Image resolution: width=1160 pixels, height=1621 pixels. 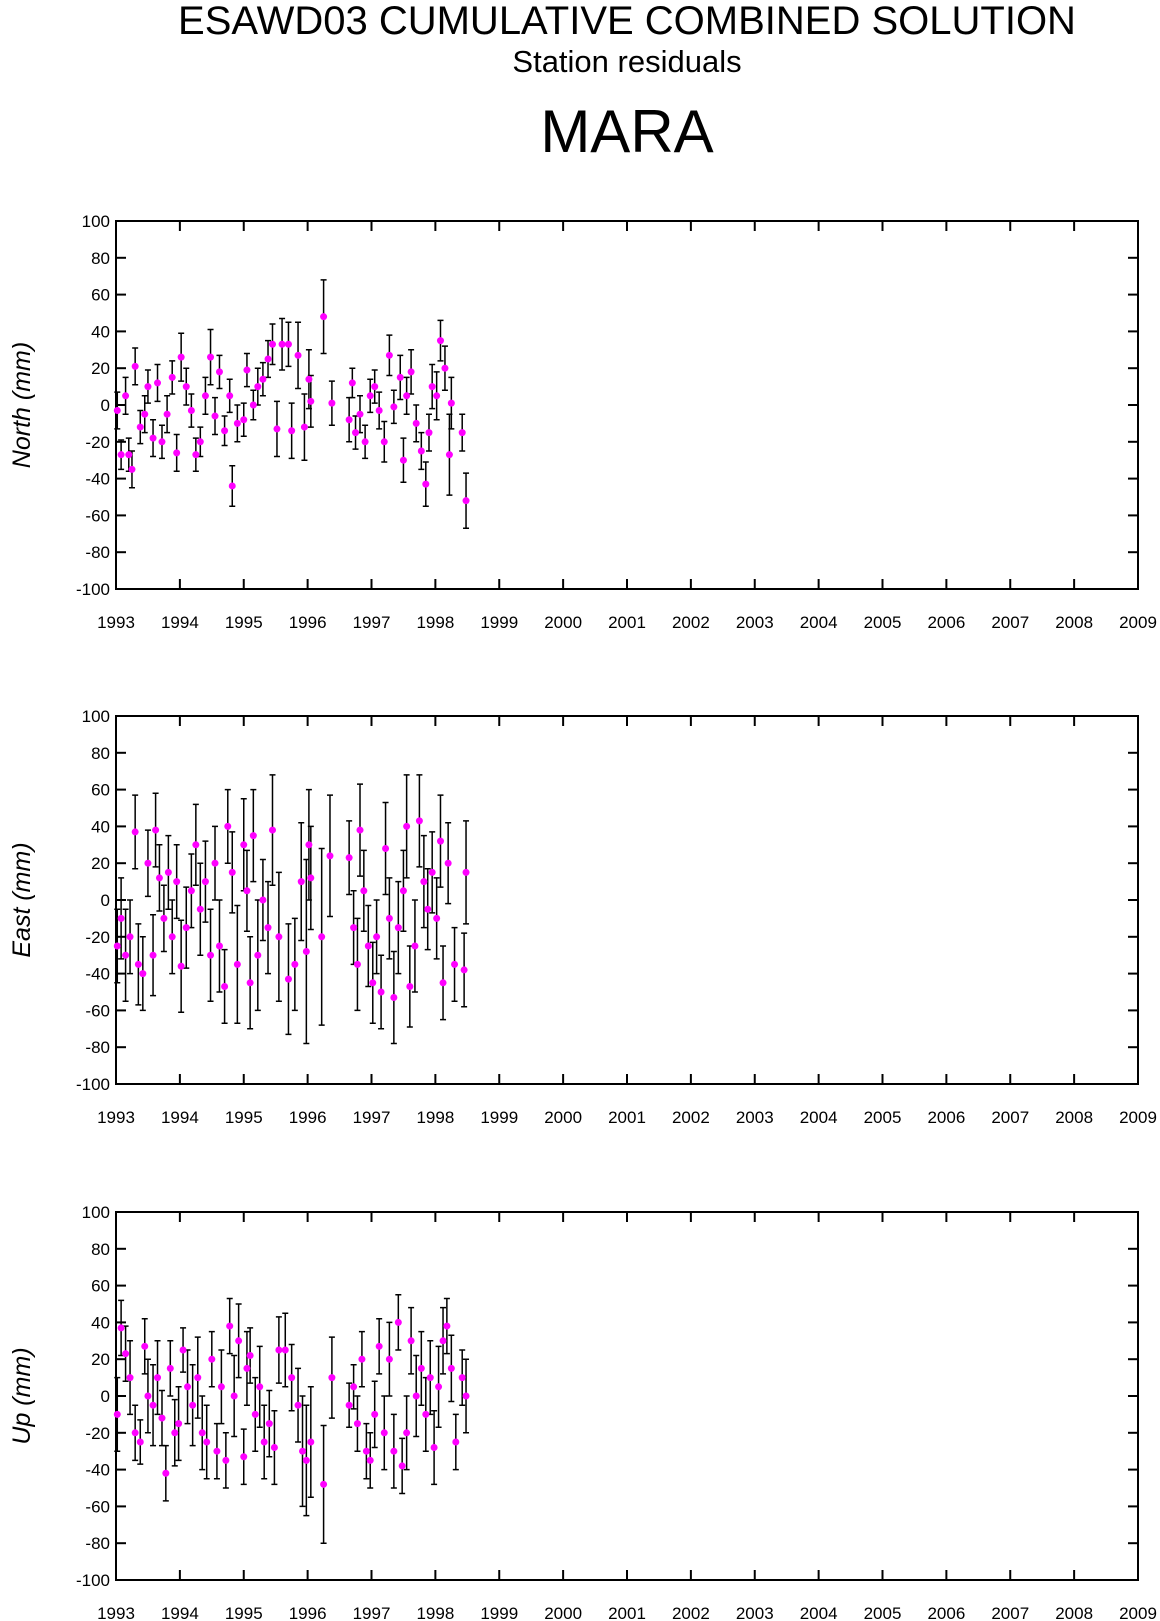 What do you see at coordinates (244, 1117) in the screenshot?
I see `x-tick-label: 1995` at bounding box center [244, 1117].